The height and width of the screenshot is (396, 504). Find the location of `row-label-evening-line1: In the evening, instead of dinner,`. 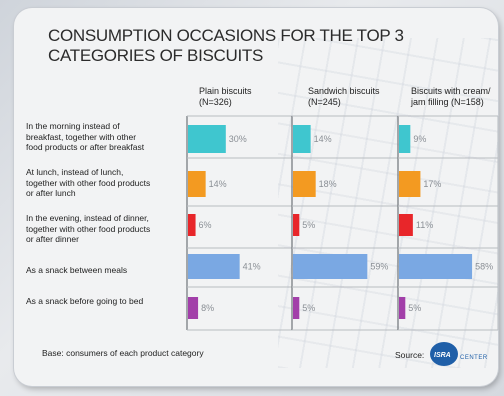

row-label-evening-line1: In the evening, instead of dinner, is located at coordinates (87, 218).